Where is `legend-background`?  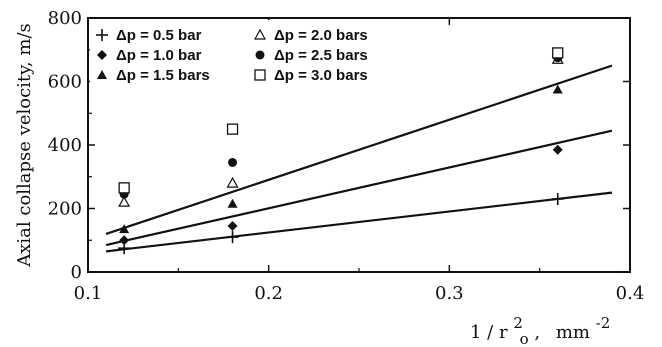
legend-background is located at coordinates (240, 56).